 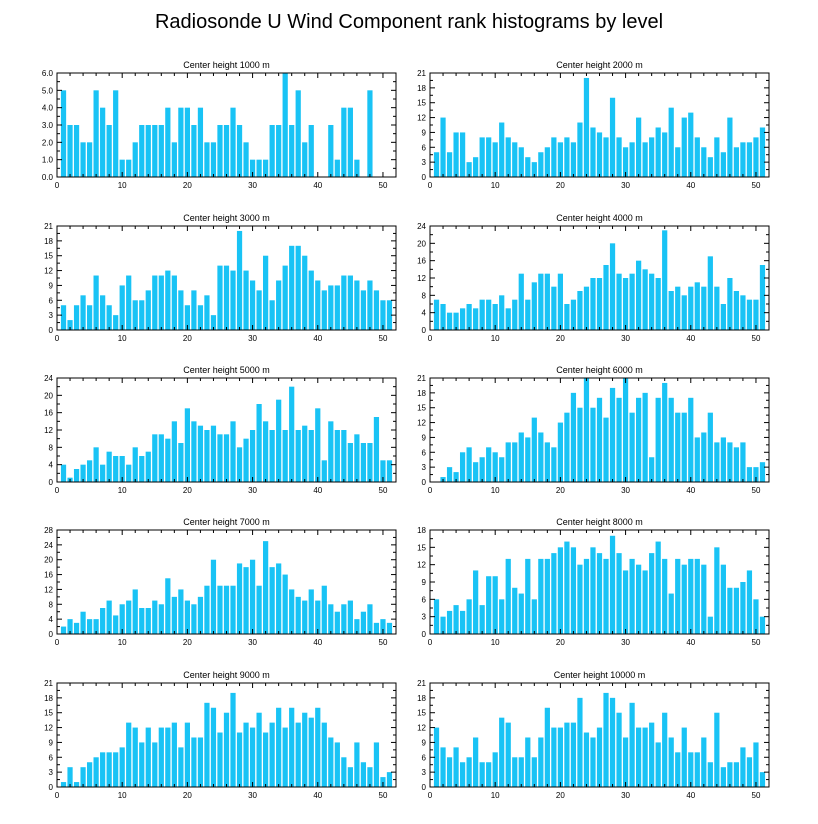 What do you see at coordinates (48, 271) in the screenshot?
I see `y-tick-label: 12` at bounding box center [48, 271].